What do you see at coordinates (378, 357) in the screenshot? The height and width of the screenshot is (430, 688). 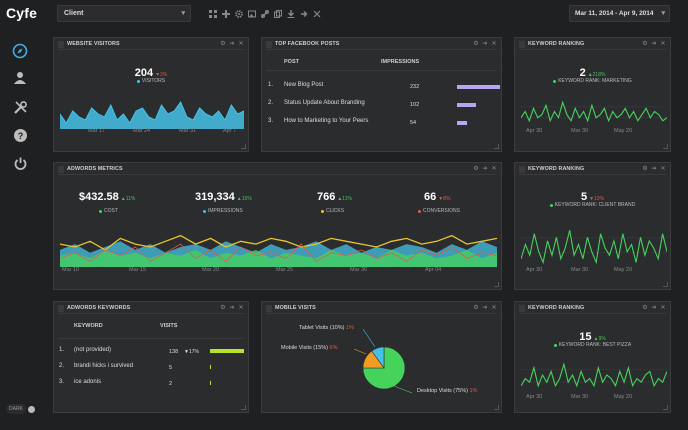 I see `pie-slice-tablet` at bounding box center [378, 357].